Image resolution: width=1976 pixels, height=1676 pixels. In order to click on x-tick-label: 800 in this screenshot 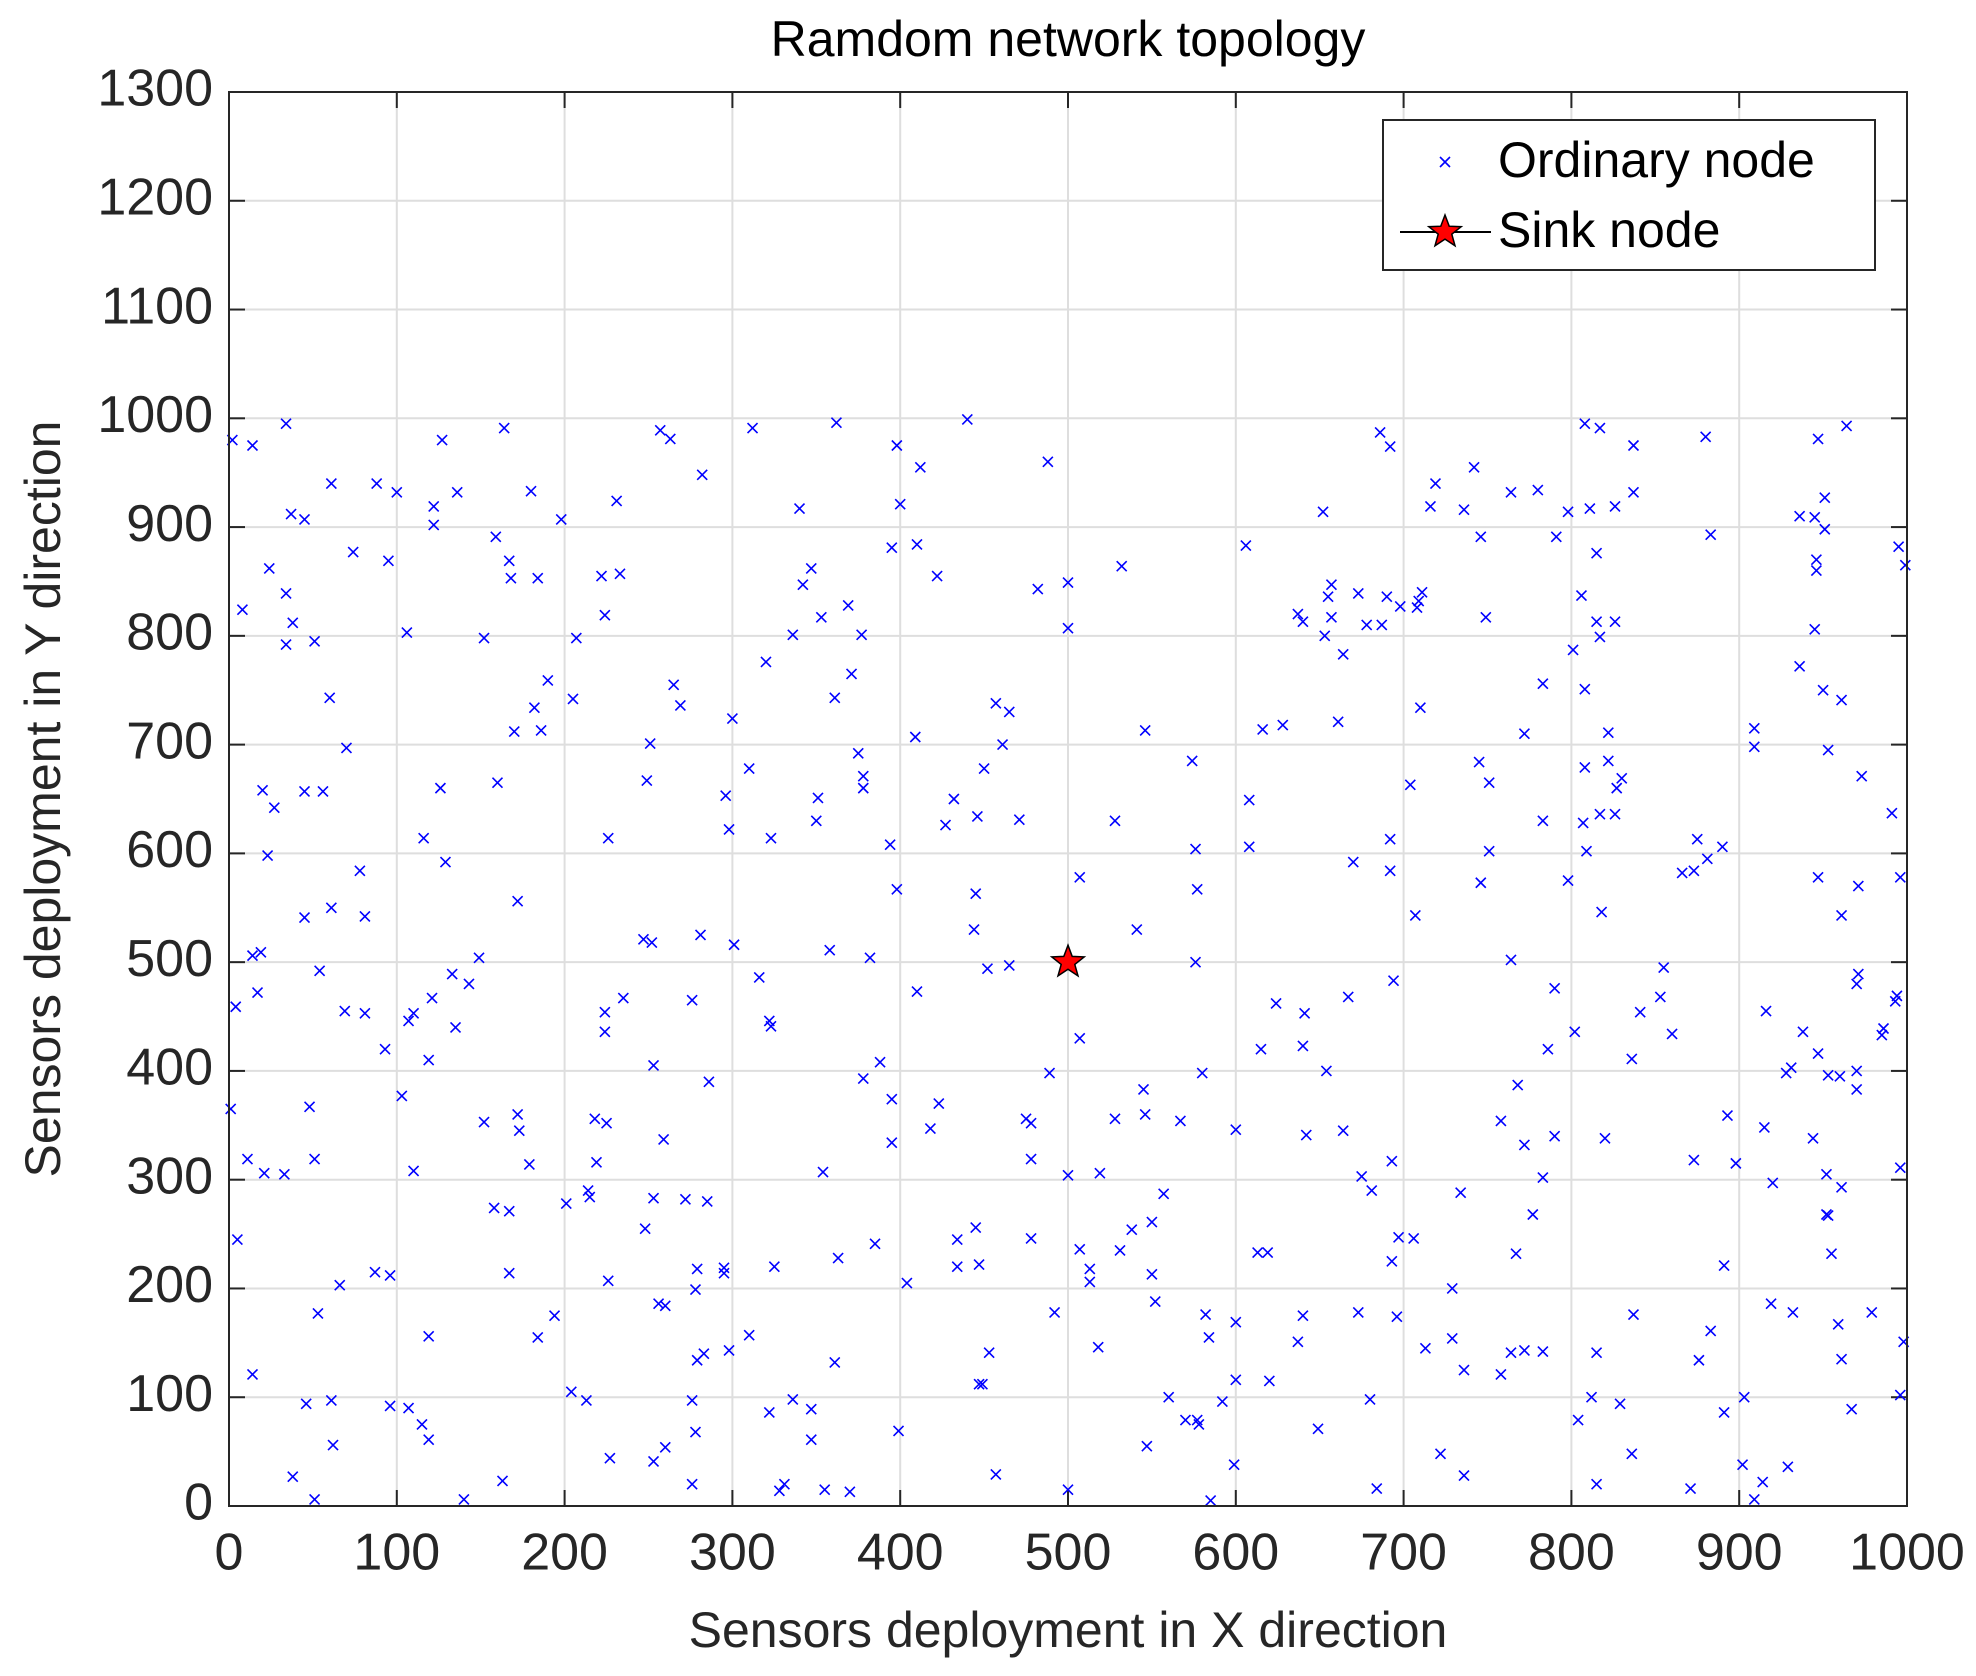, I will do `click(1571, 1553)`.